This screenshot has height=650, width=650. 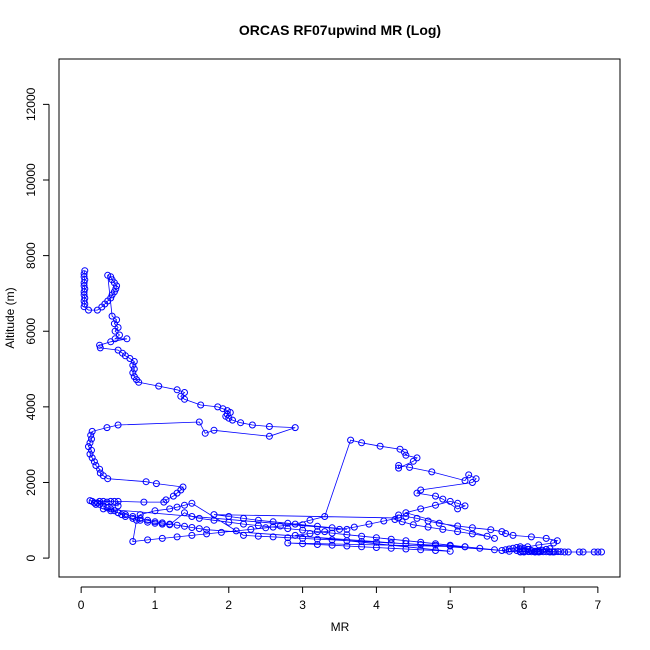 I want to click on x-axis: 0 1 2 3 4 5 6 7, so click(x=340, y=599).